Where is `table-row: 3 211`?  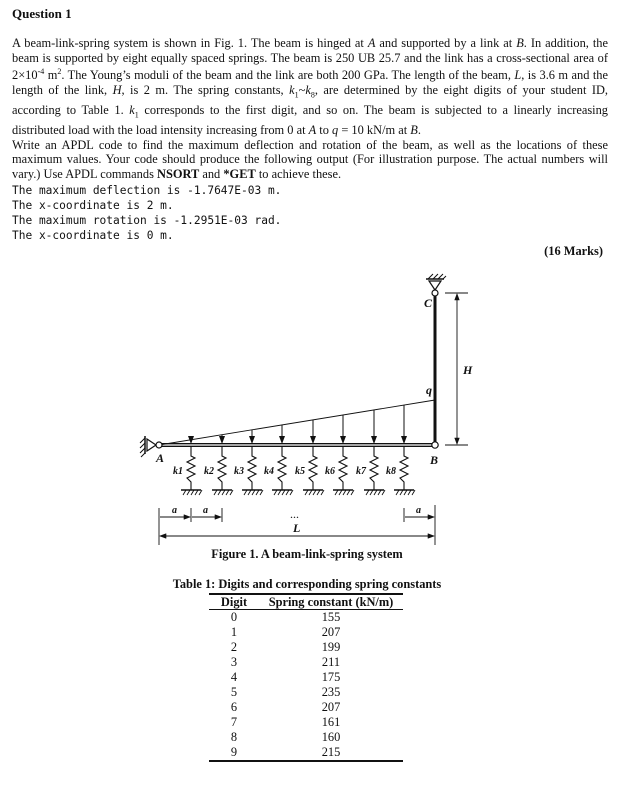 table-row: 3 211 is located at coordinates (306, 662).